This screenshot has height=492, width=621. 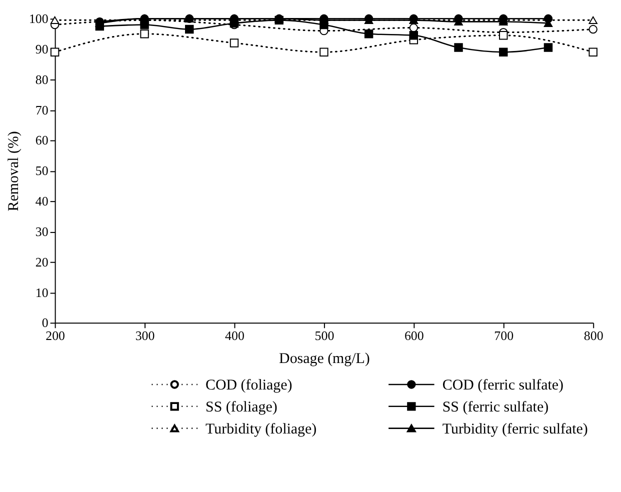 I want to click on y-tick-label: 10, so click(x=41, y=292).